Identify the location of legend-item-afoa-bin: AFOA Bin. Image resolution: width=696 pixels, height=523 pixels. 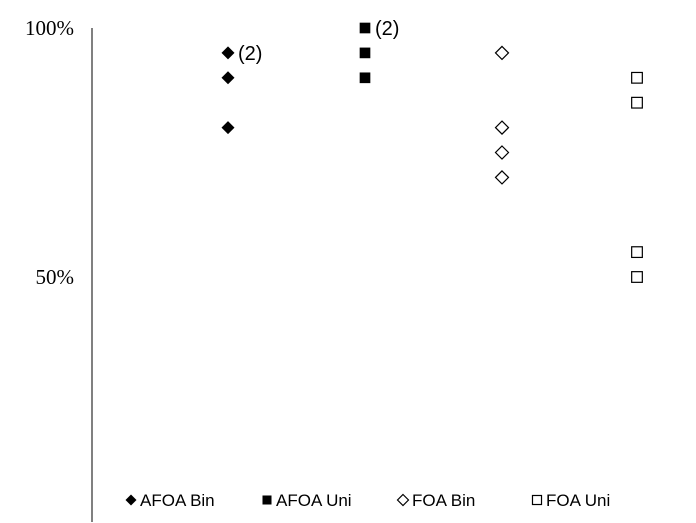
(170, 500).